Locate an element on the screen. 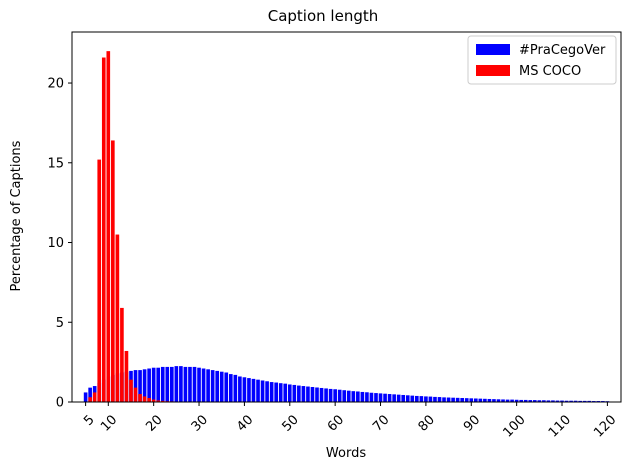 The width and height of the screenshot is (630, 470). x-axis-label: Words is located at coordinates (346, 453).